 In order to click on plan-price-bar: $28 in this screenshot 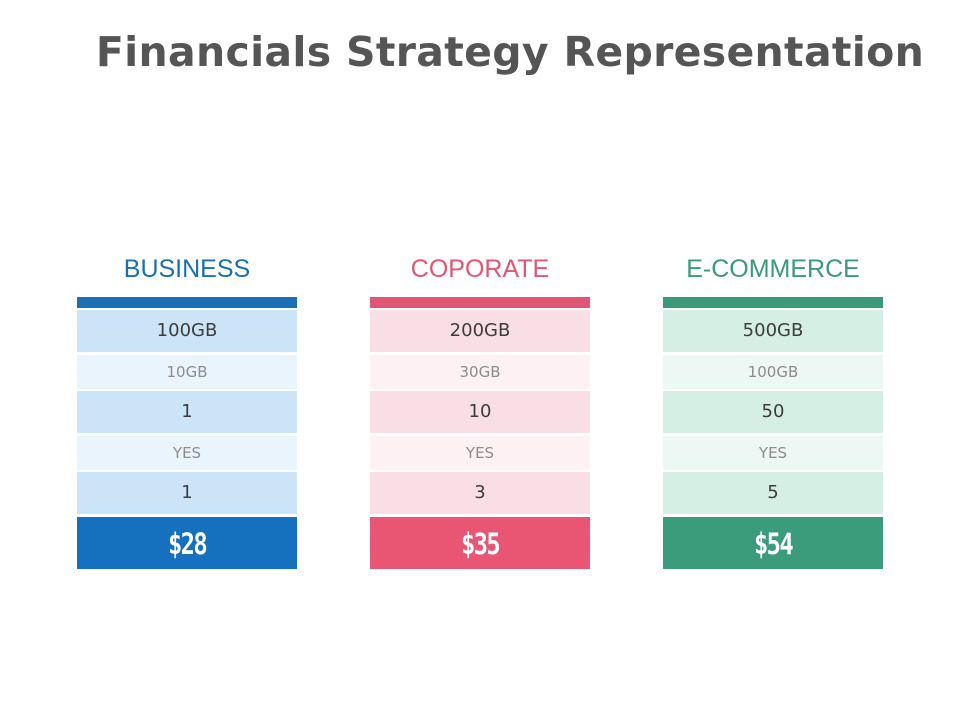, I will do `click(187, 543)`.